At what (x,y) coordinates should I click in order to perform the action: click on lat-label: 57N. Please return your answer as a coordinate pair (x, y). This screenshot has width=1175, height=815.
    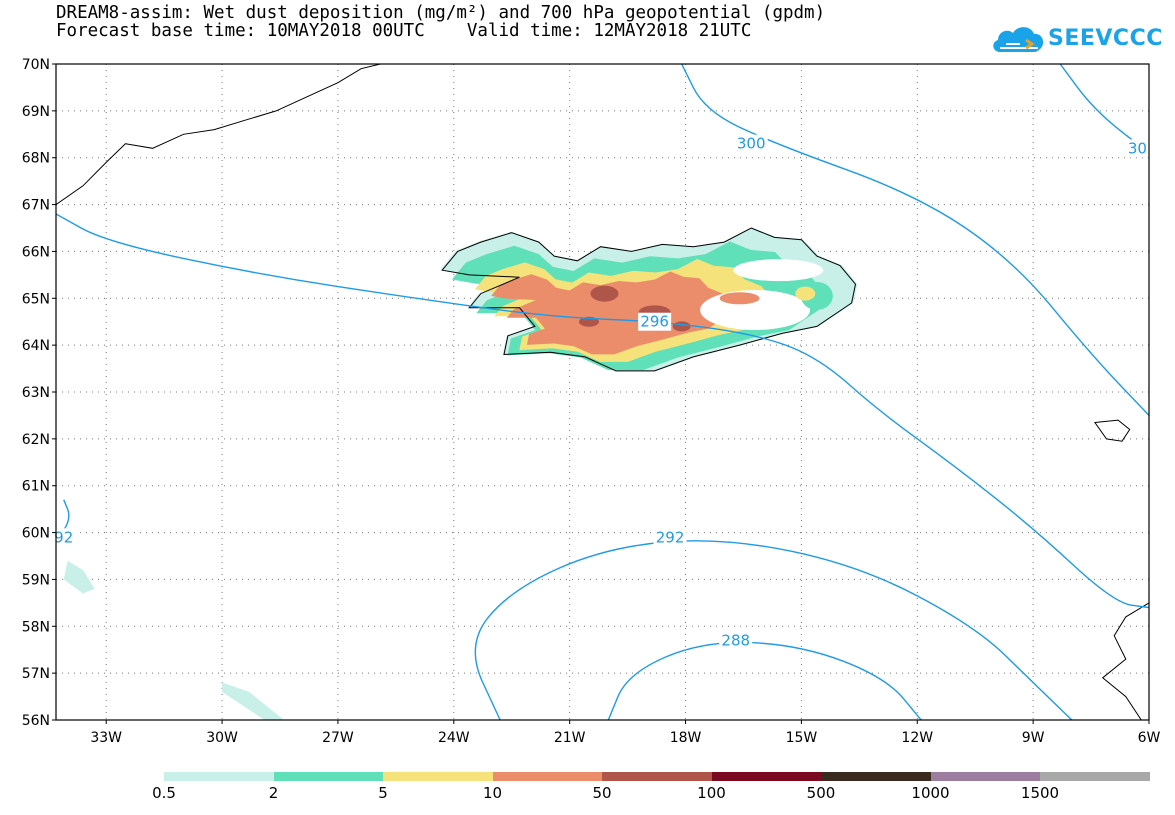
    Looking at the image, I should click on (36, 674).